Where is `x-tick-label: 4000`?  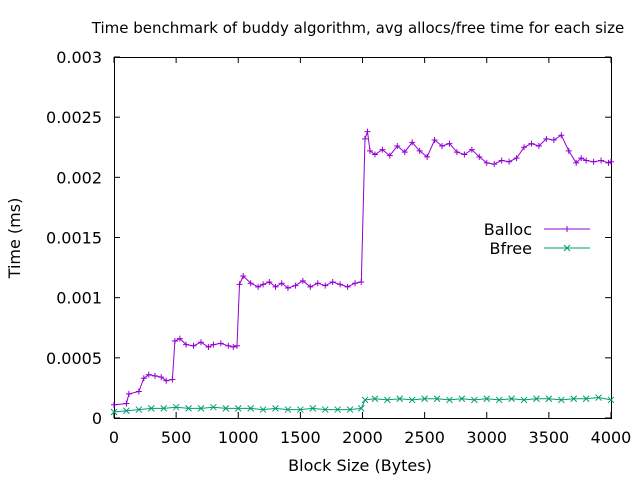
x-tick-label: 4000 is located at coordinates (611, 437).